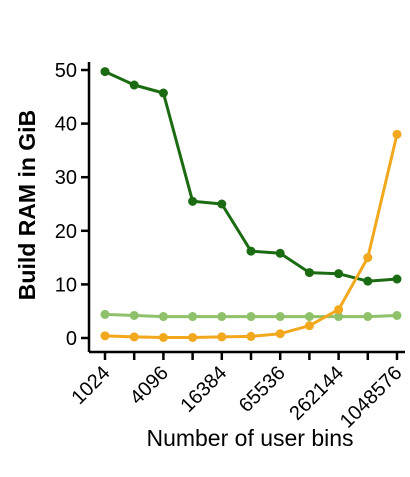 This screenshot has width=410, height=477. Describe the element at coordinates (203, 389) in the screenshot. I see `x-tick-label: 16384` at that location.